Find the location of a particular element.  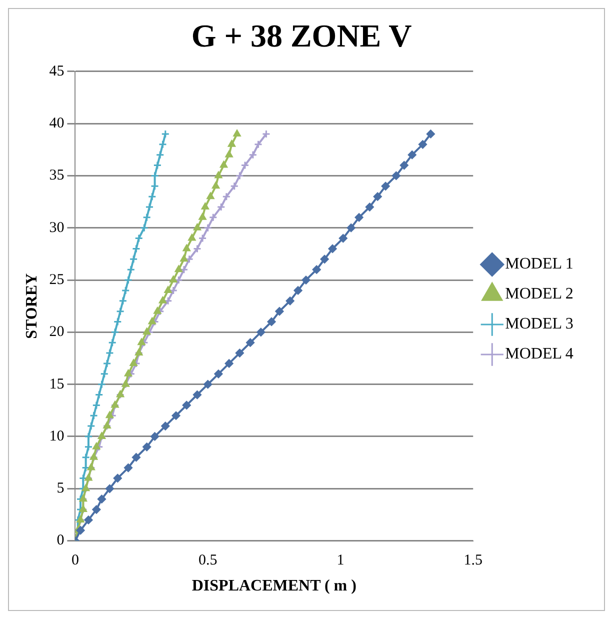

x-tick-label: 1.5 is located at coordinates (473, 560).